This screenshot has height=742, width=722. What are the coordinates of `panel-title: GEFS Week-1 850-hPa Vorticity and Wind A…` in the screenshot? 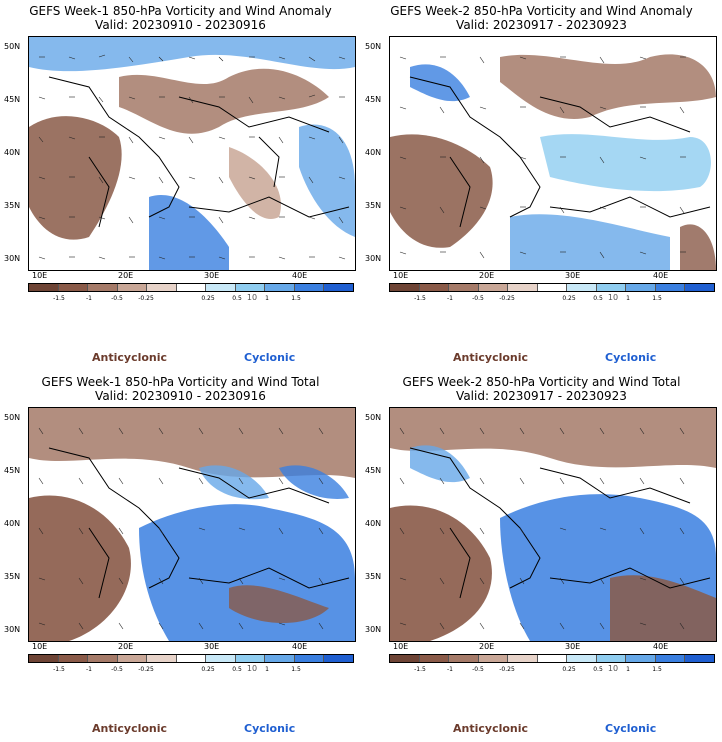 It's located at (180, 11).